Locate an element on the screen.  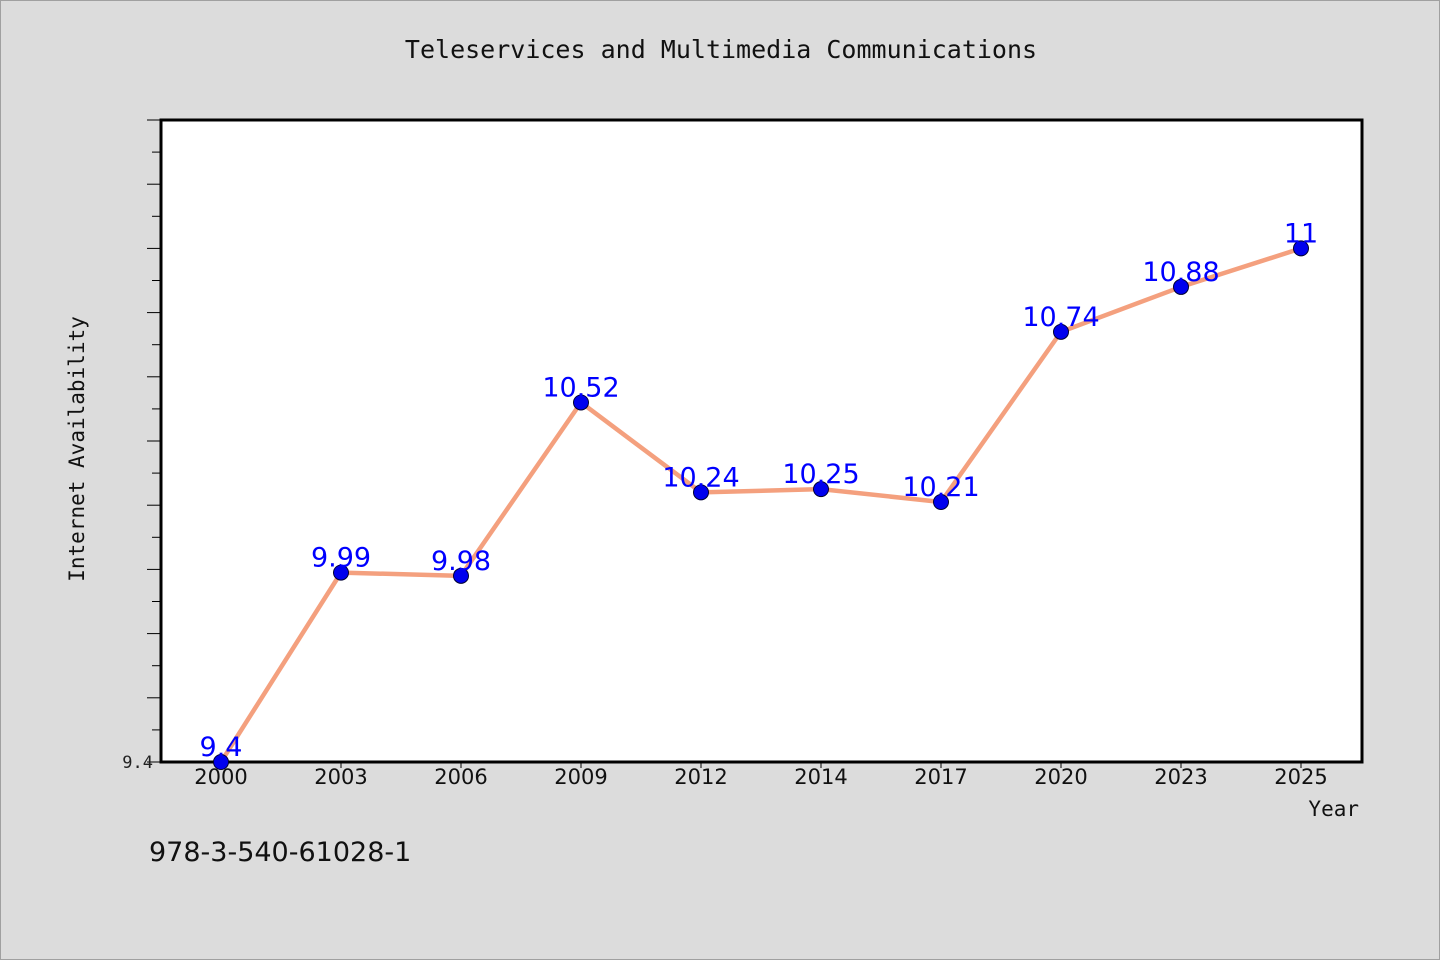
footer-identifier: 978-3-540-61028-1 is located at coordinates (280, 852).